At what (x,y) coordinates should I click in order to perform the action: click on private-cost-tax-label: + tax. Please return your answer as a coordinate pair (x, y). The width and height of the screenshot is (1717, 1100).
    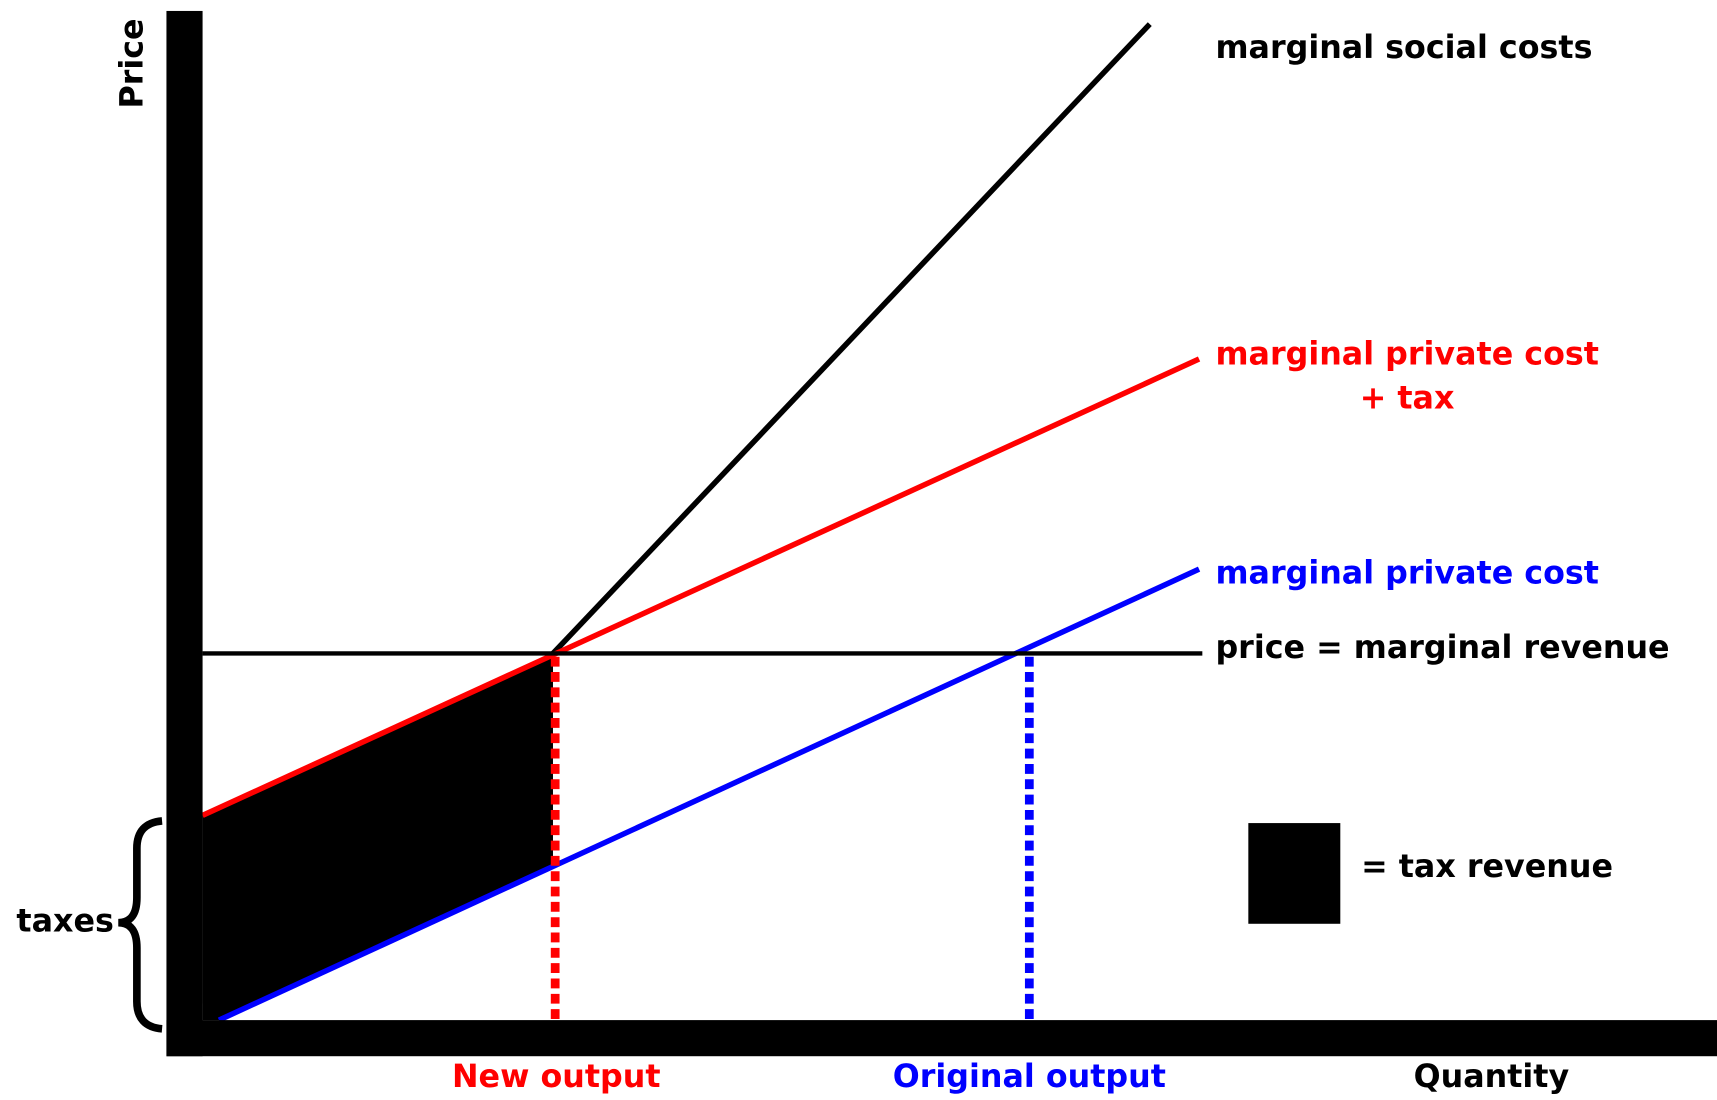
    Looking at the image, I should click on (1407, 399).